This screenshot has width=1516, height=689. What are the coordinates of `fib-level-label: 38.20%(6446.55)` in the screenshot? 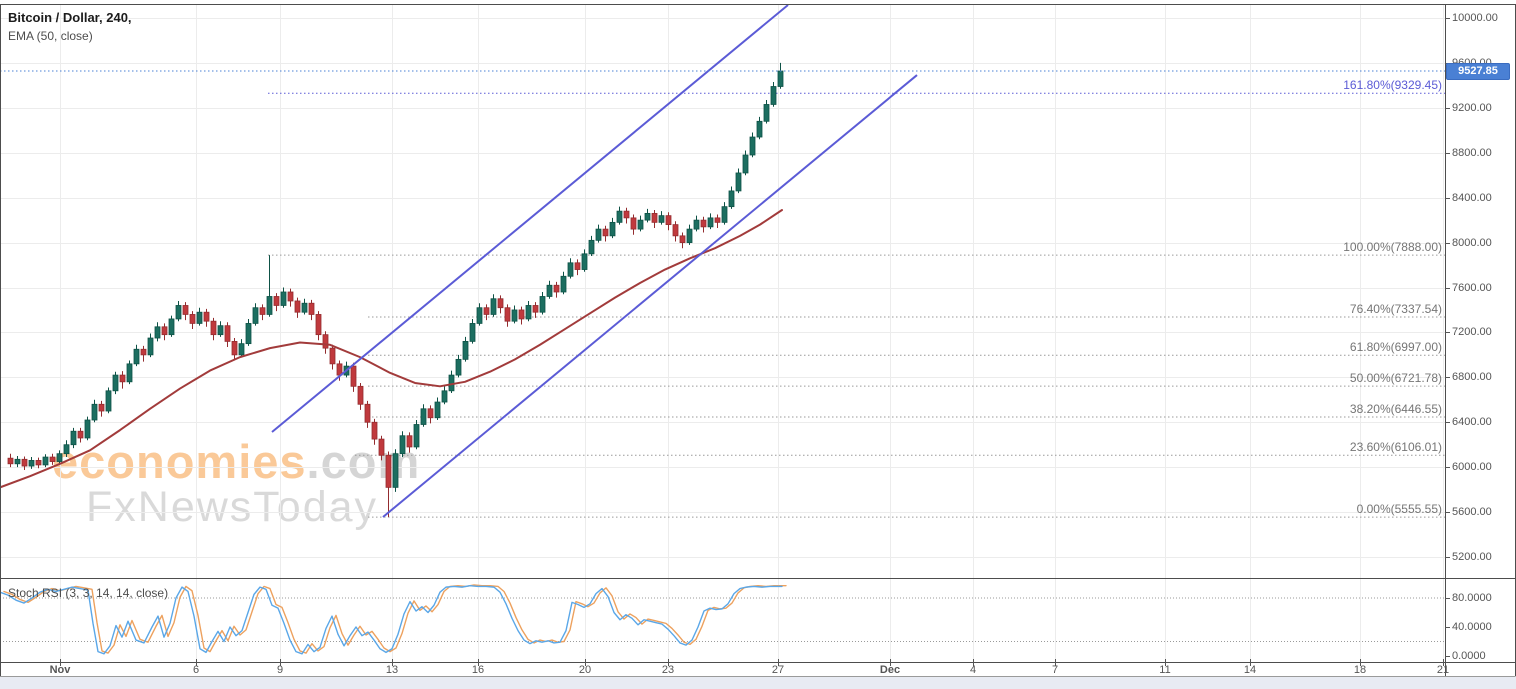 It's located at (1395, 409).